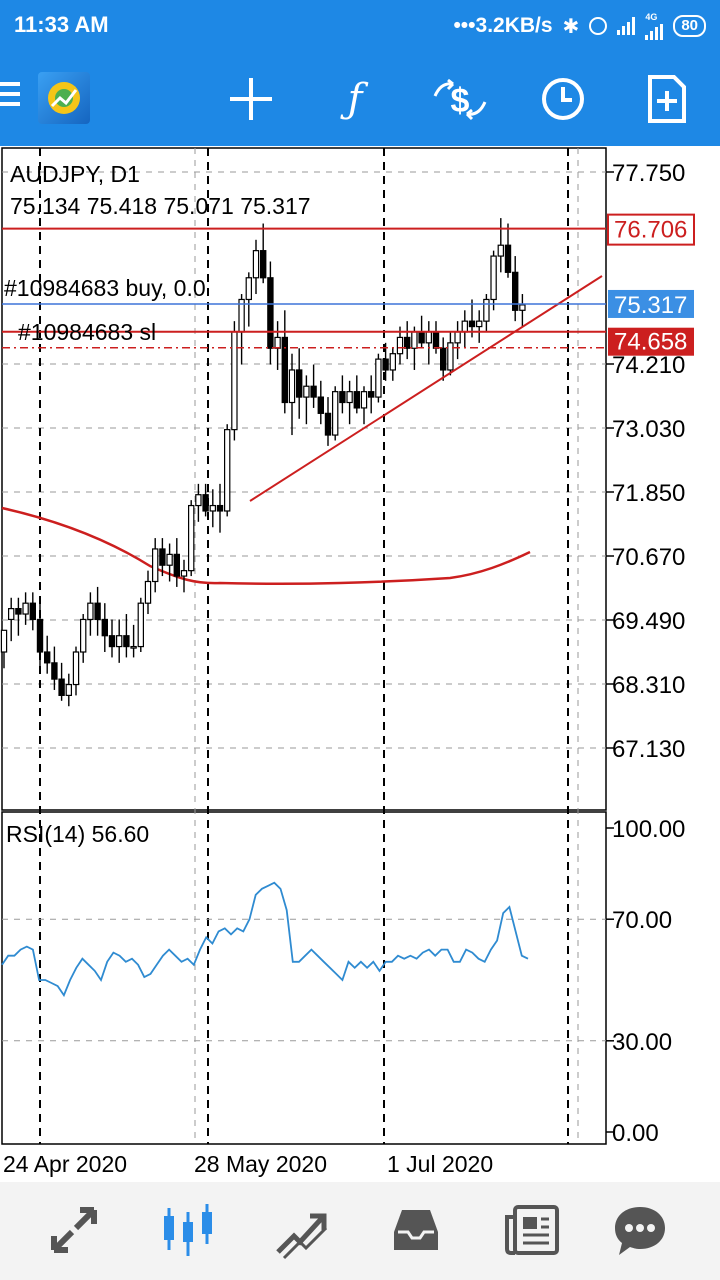 The width and height of the screenshot is (720, 1280). What do you see at coordinates (598, 26) in the screenshot?
I see `alarm-icon` at bounding box center [598, 26].